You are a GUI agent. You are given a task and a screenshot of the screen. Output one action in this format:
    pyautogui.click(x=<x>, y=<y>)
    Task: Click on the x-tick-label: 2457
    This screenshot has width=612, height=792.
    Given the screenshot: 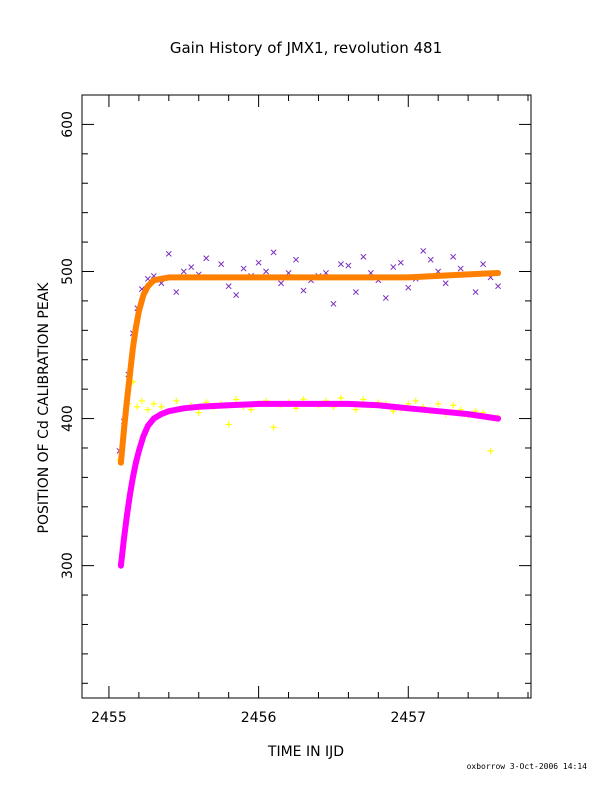 What is the action you would take?
    pyautogui.click(x=408, y=718)
    